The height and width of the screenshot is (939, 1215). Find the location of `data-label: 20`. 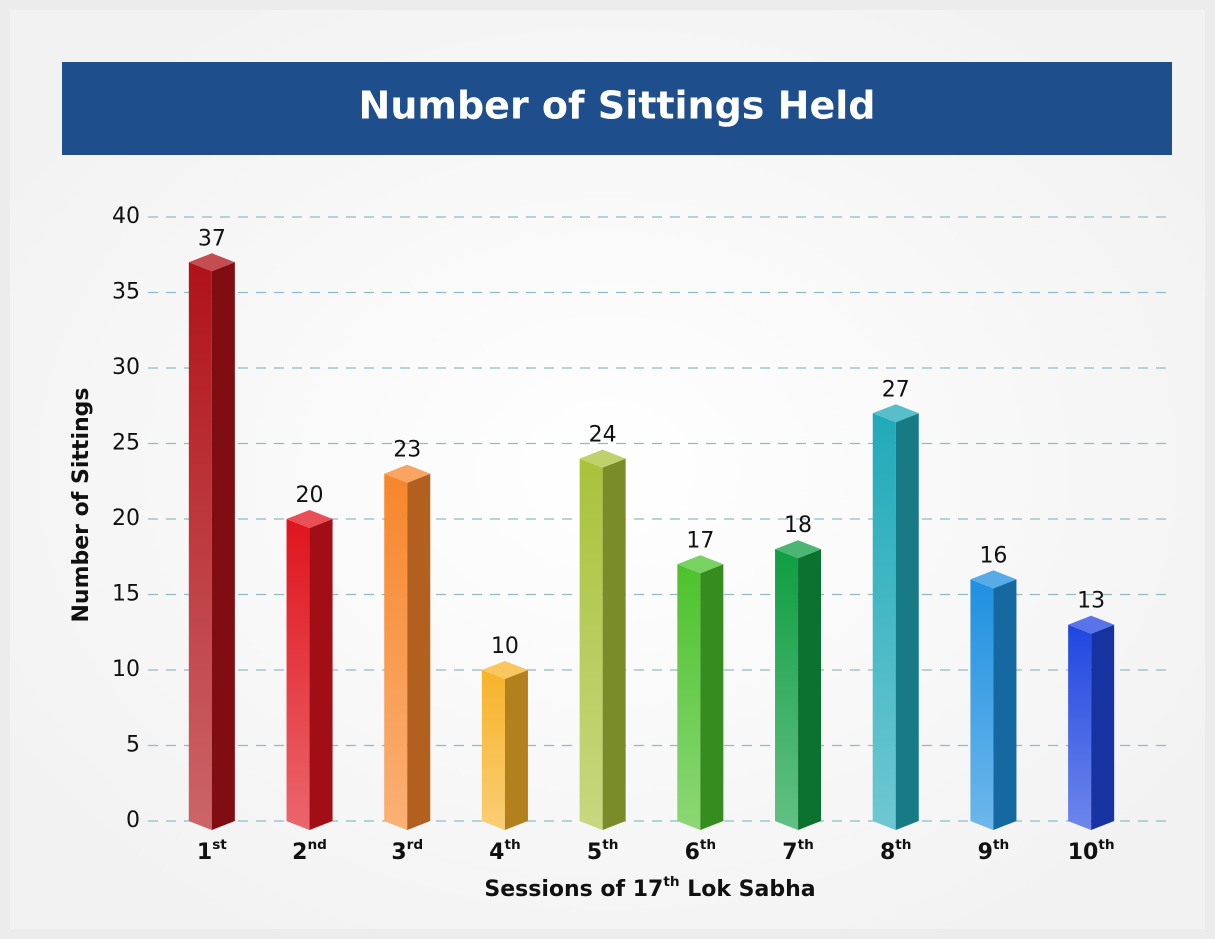

data-label: 20 is located at coordinates (310, 495).